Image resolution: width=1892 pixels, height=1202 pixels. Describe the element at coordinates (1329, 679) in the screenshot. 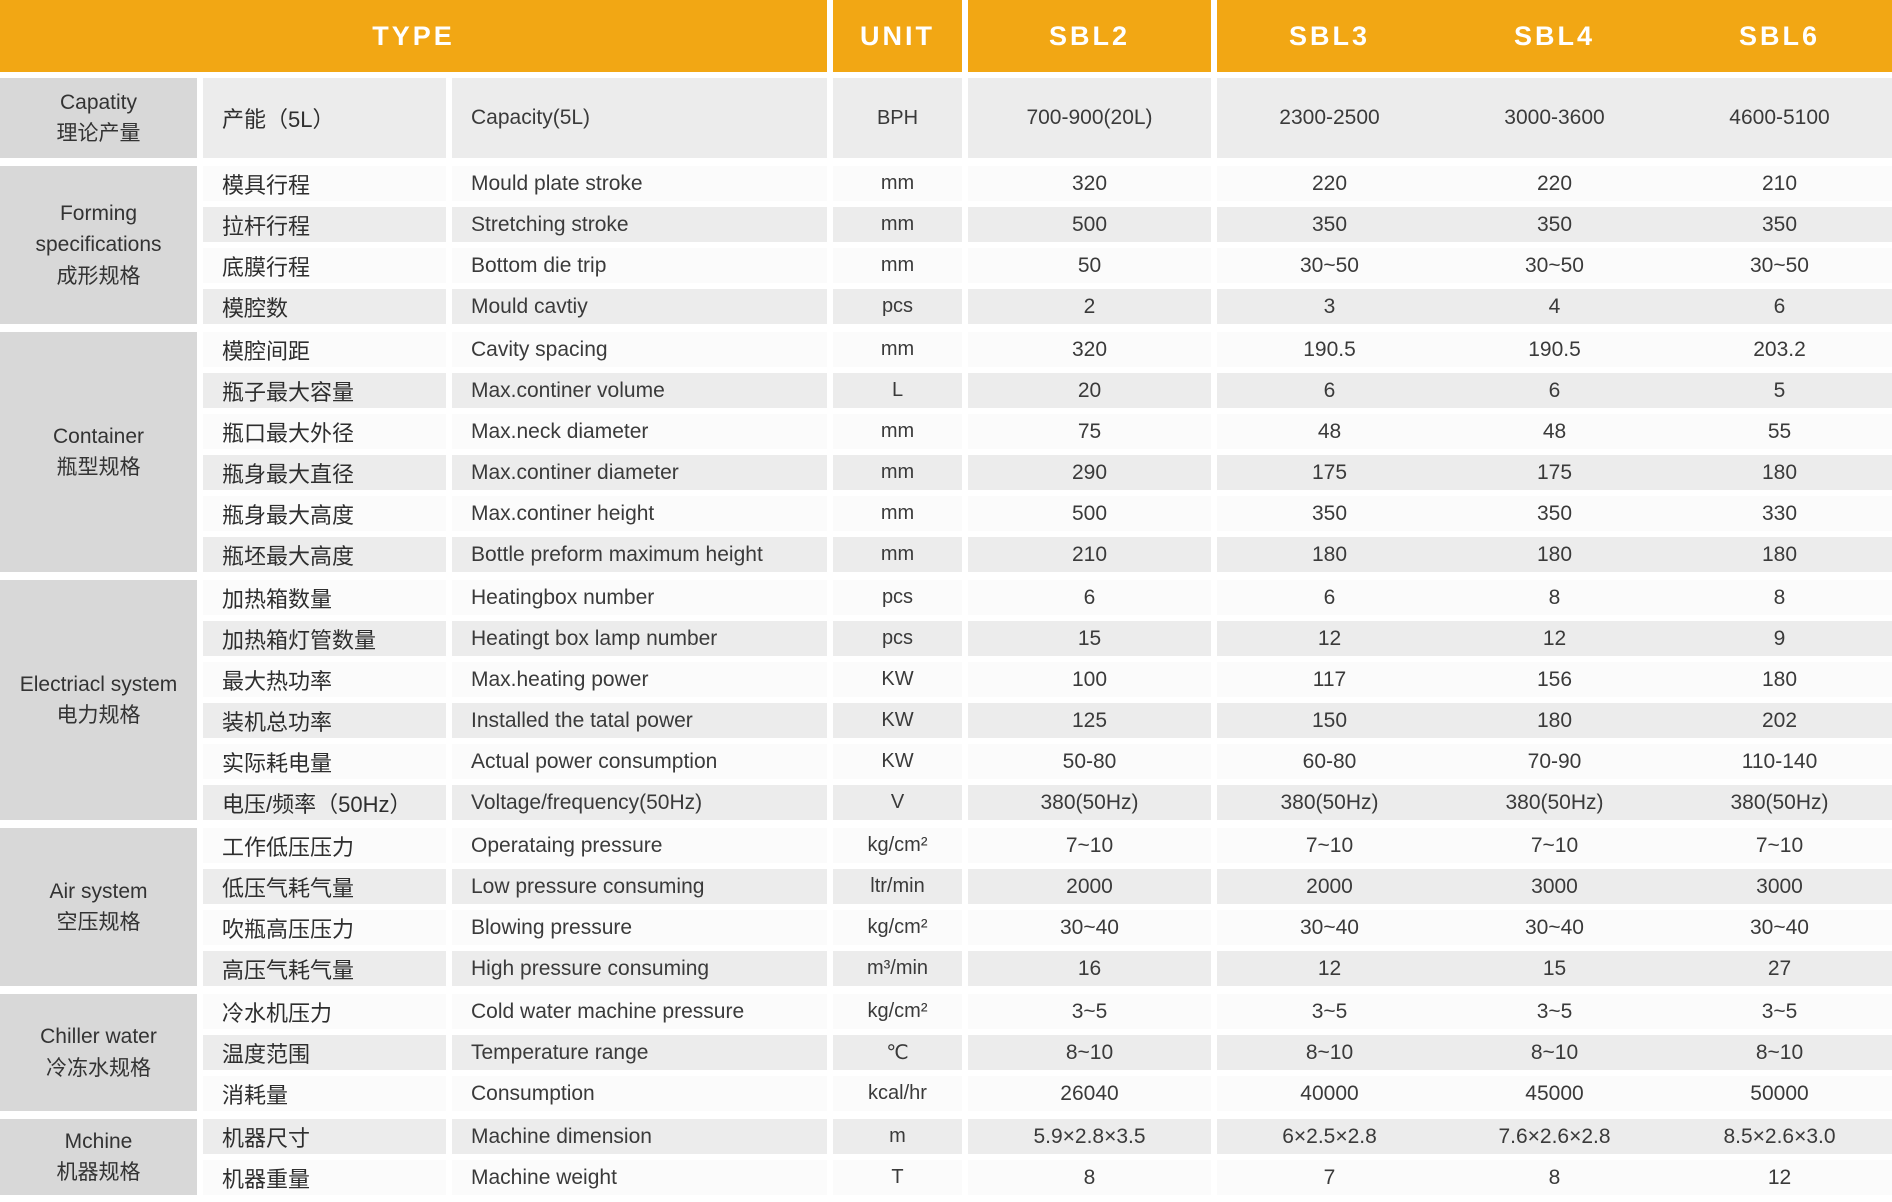

I see `cell-value-sbl3: 117` at that location.